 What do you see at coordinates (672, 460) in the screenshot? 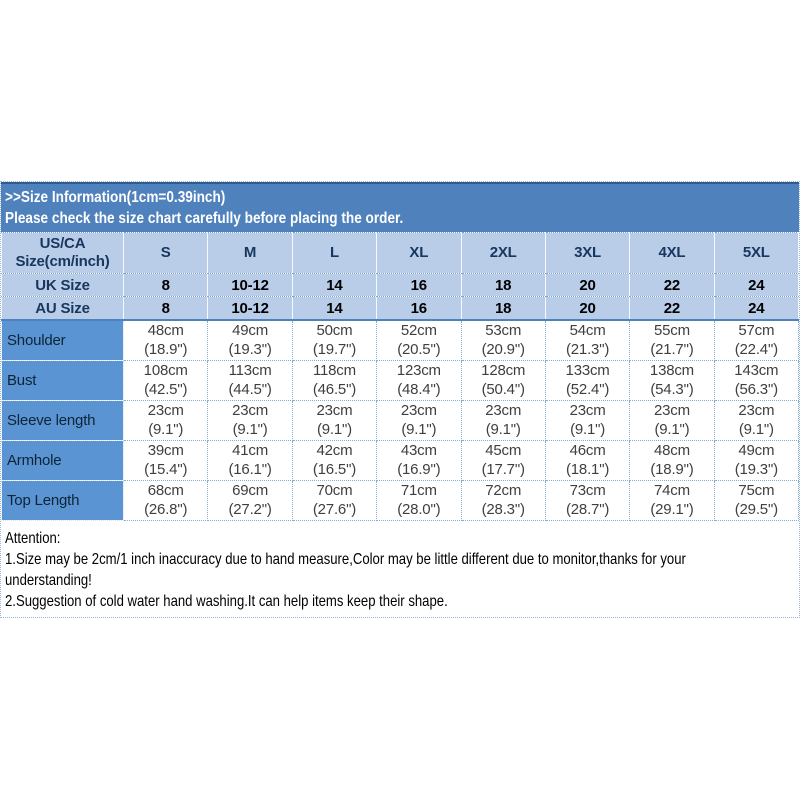
I see `measurement-cell: 48cm (18.9")` at bounding box center [672, 460].